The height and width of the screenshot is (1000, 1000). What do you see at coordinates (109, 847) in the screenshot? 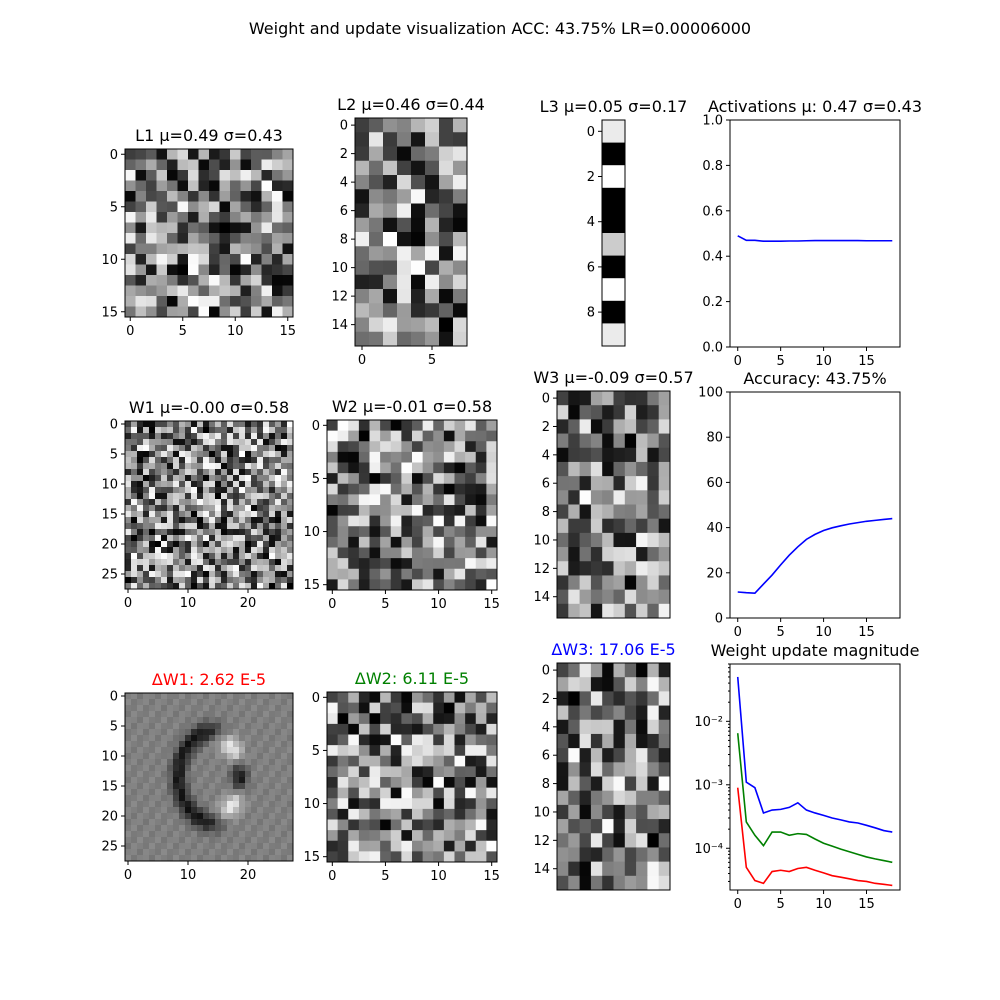
I see `y-tick-label: 25` at bounding box center [109, 847].